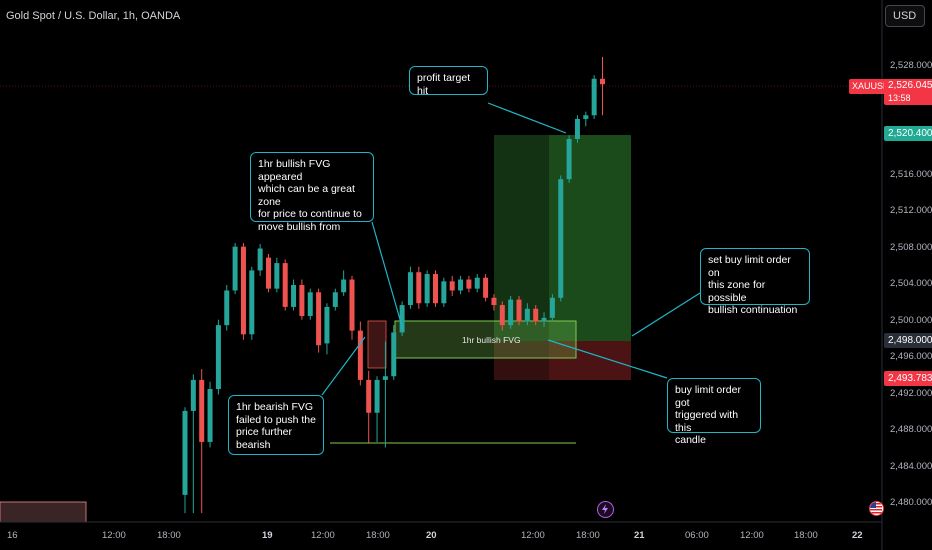  I want to click on time-tick: 22, so click(857, 535).